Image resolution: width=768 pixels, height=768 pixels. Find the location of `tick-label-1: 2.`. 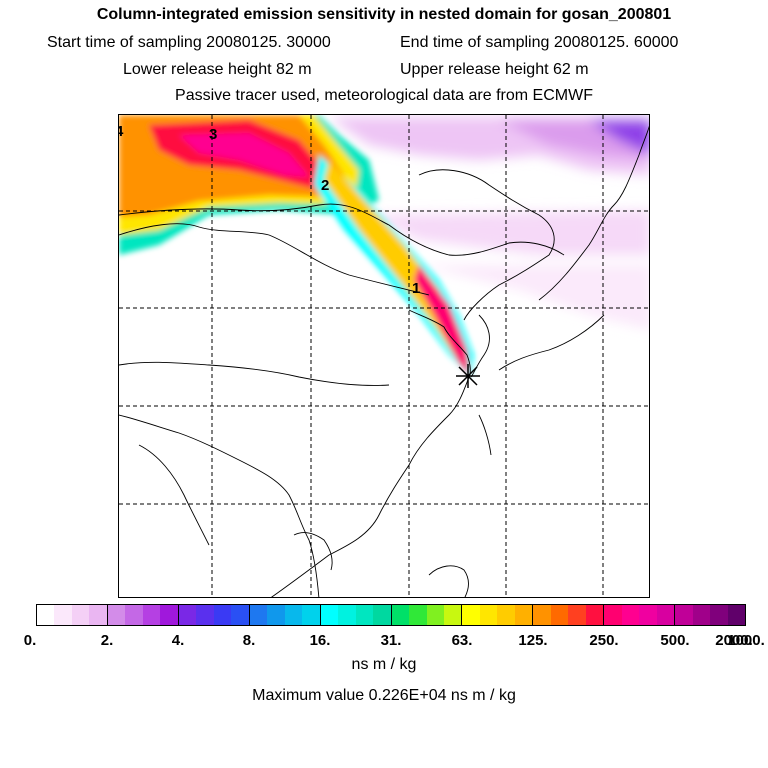

tick-label-1: 2. is located at coordinates (107, 640).